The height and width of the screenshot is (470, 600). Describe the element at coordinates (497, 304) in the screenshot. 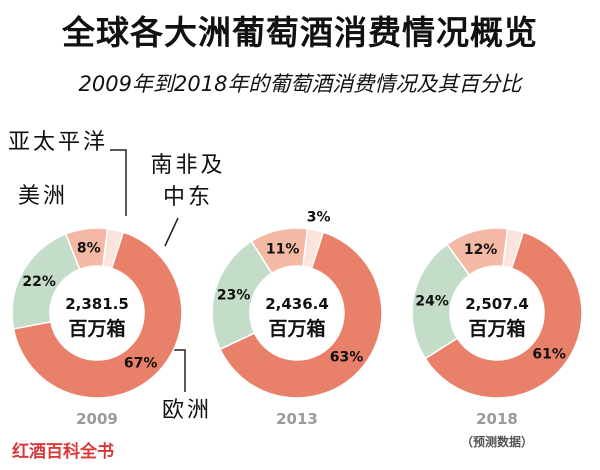

I see `center-total-2018: 2,507.4` at that location.